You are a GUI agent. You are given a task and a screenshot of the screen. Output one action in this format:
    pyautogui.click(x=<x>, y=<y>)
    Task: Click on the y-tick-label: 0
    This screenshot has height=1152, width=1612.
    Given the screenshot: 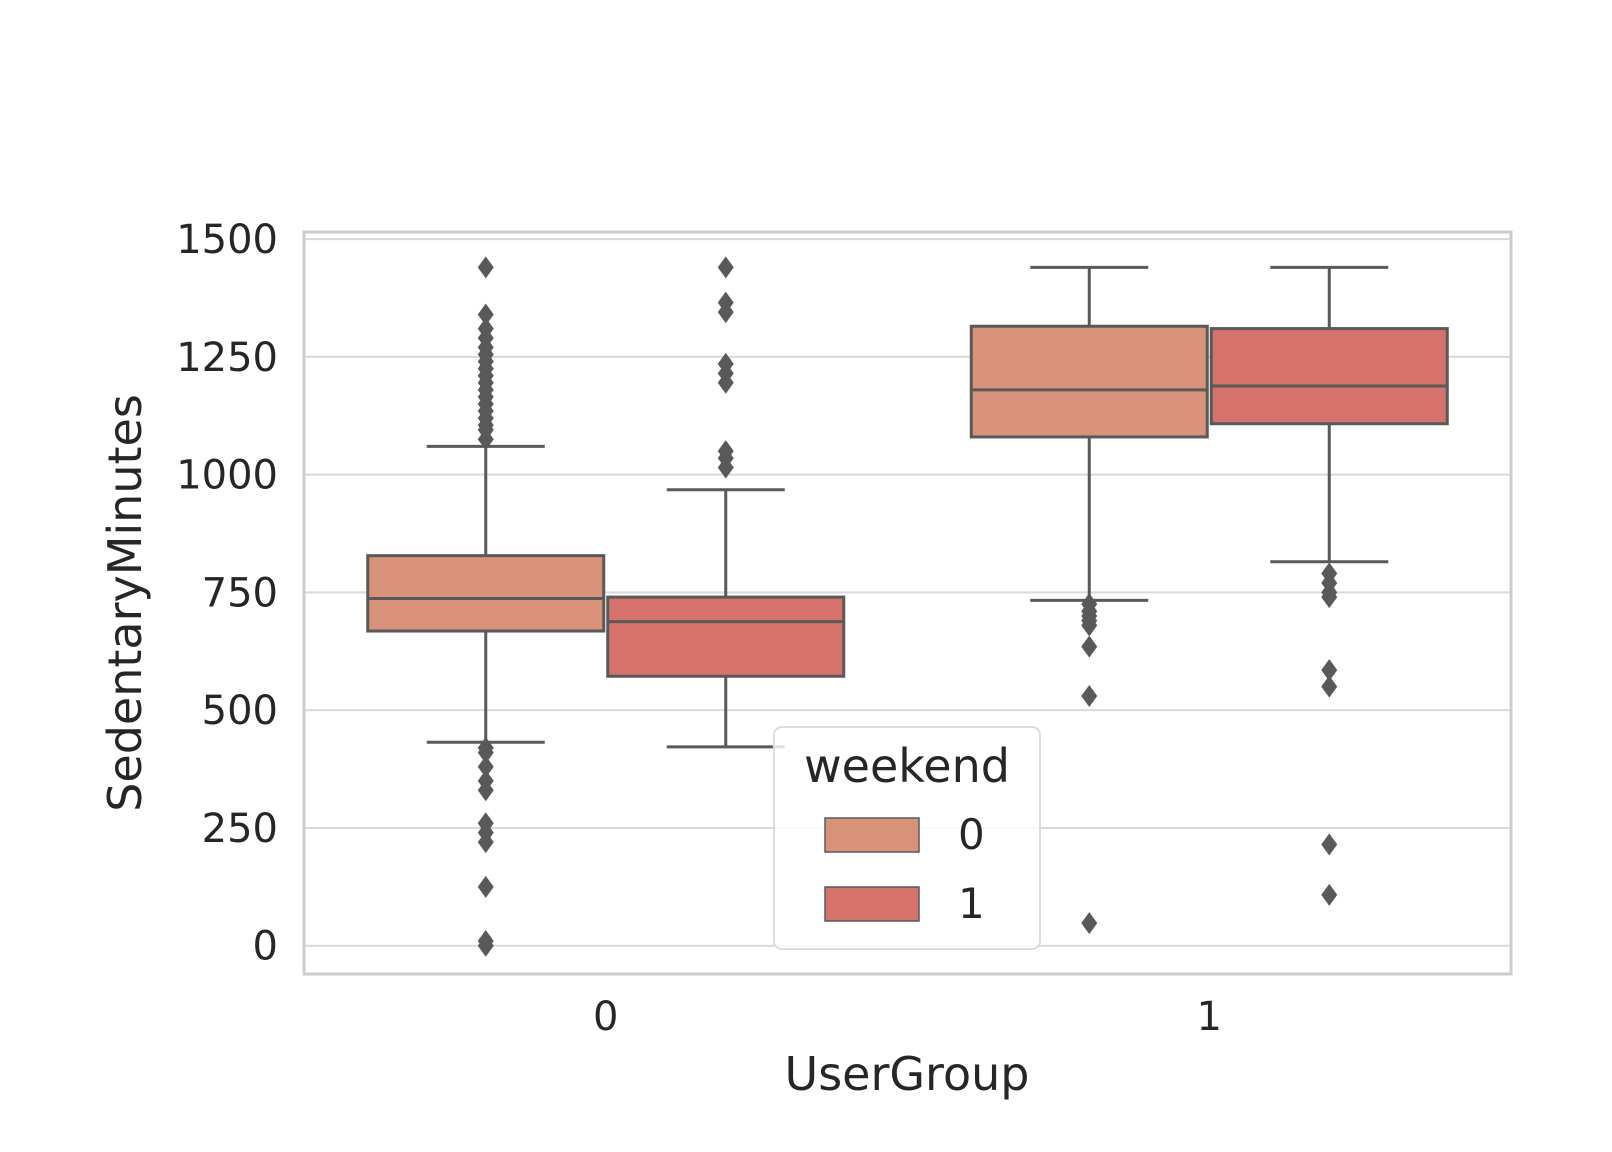 What is the action you would take?
    pyautogui.click(x=265, y=947)
    